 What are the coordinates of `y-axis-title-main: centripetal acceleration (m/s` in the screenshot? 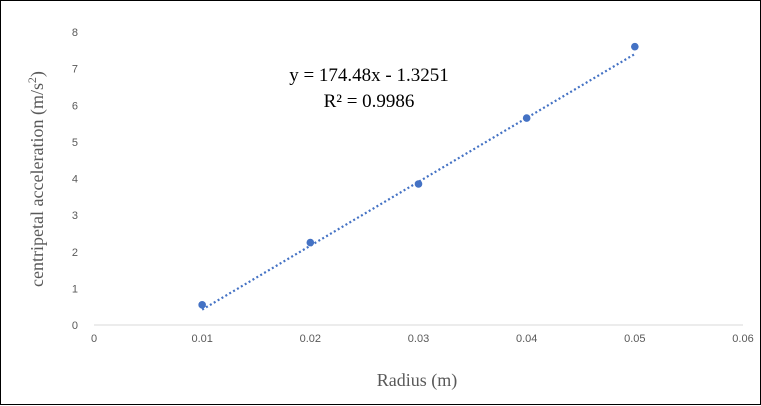 It's located at (37, 185).